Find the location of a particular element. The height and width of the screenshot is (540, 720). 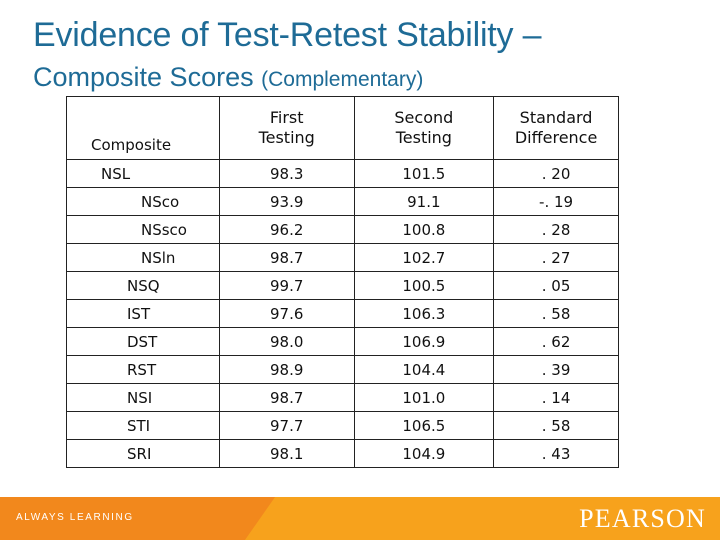

cell-standard-difference: . 20 is located at coordinates (556, 173).